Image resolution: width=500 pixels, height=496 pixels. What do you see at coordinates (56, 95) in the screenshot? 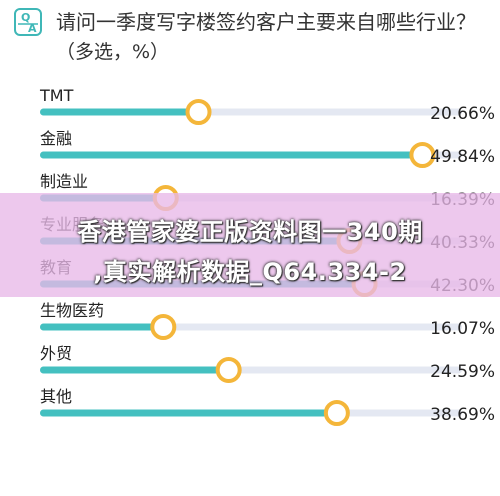
I see `category-label: TMT` at bounding box center [56, 95].